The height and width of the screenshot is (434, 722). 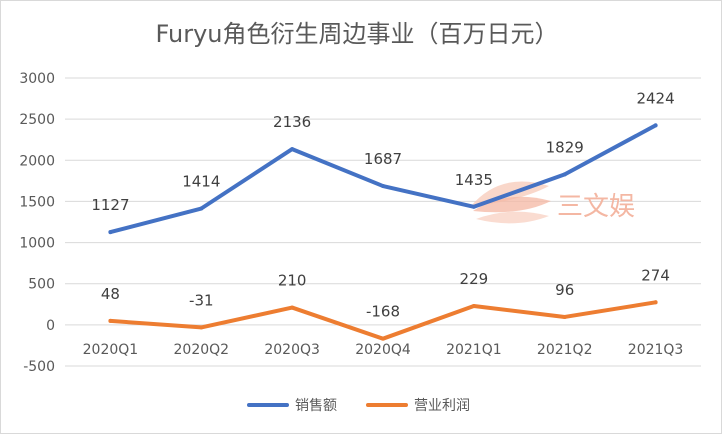 I want to click on data-label: 274, so click(x=655, y=275).